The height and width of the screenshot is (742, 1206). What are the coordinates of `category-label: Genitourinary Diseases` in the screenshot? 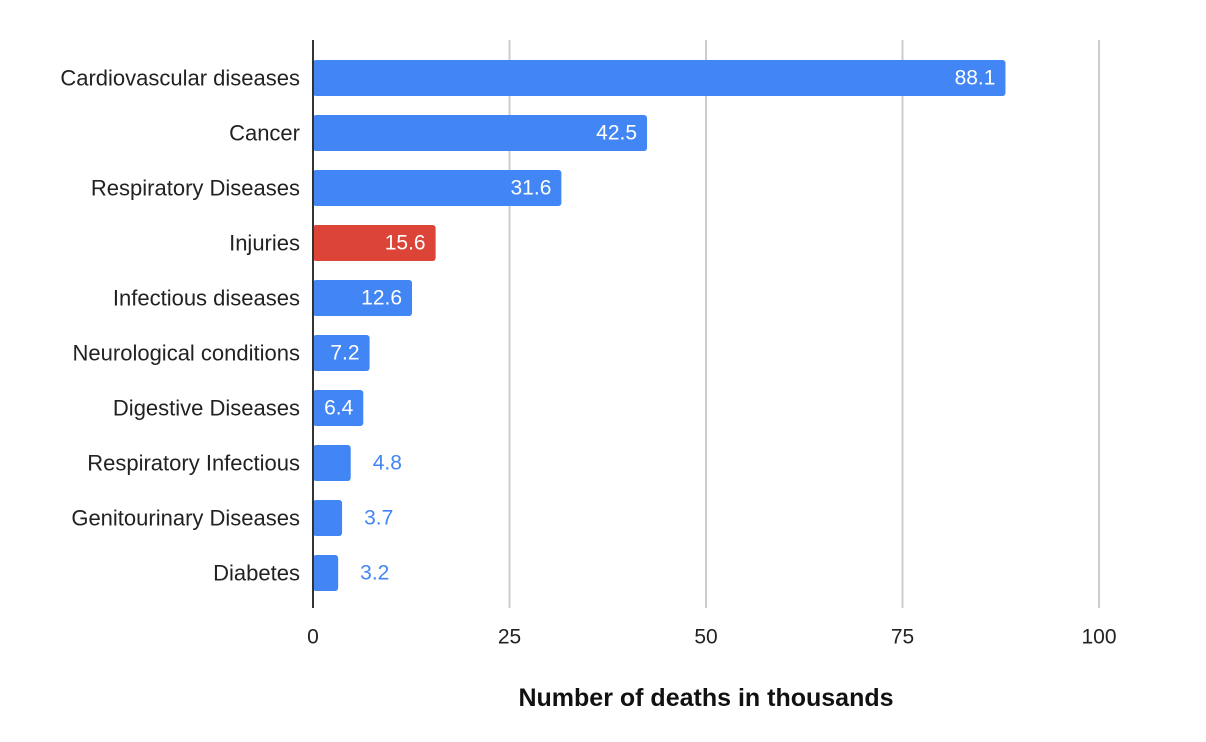 It's located at (185, 518).